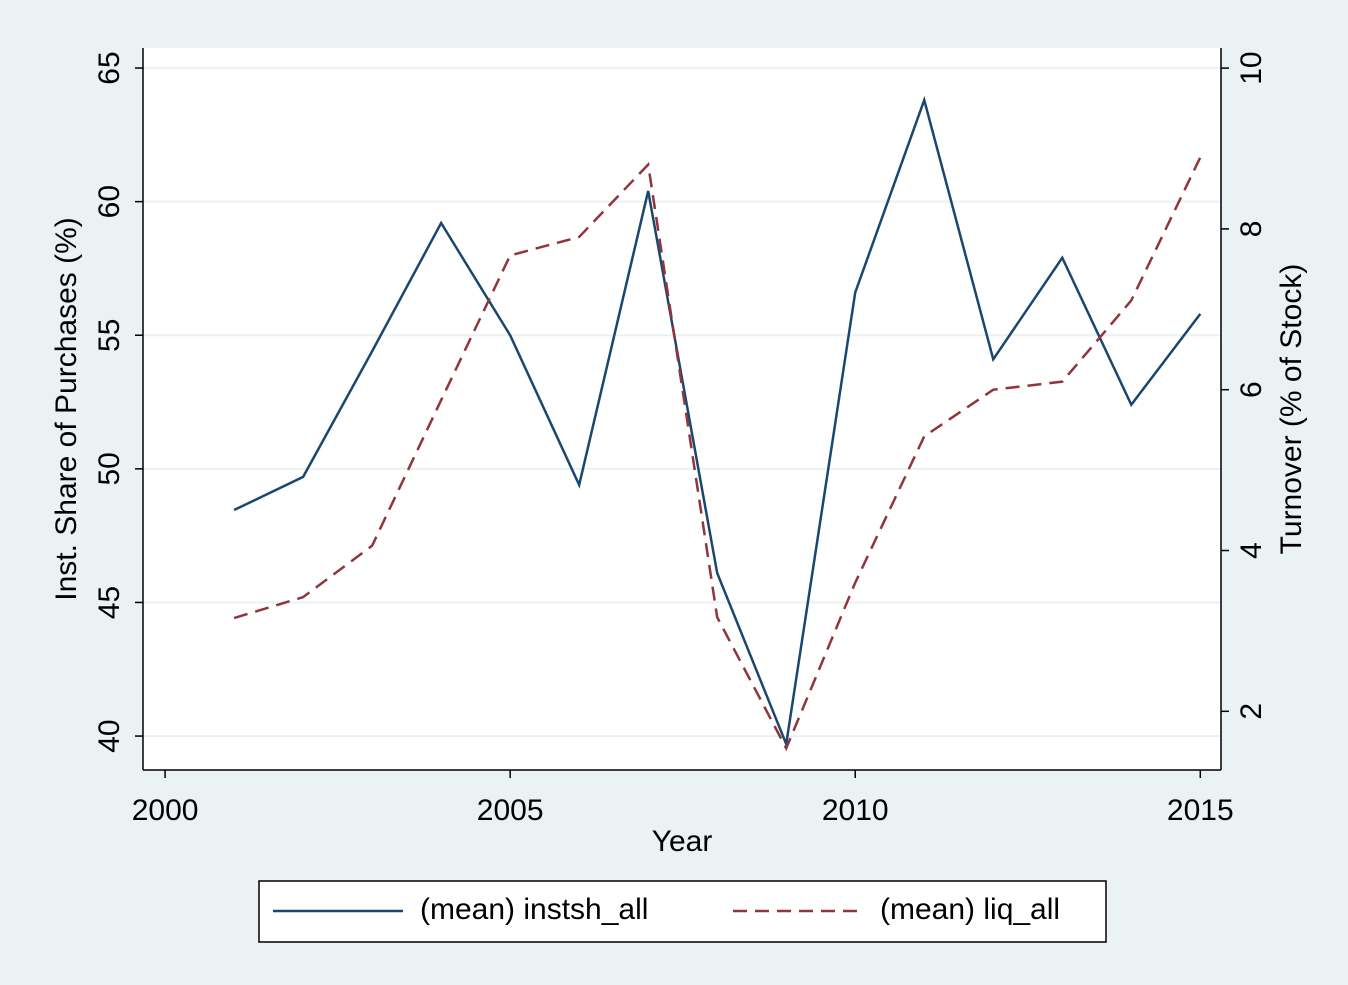  What do you see at coordinates (534, 909) in the screenshot?
I see `legend-label: (mean) instsh_all` at bounding box center [534, 909].